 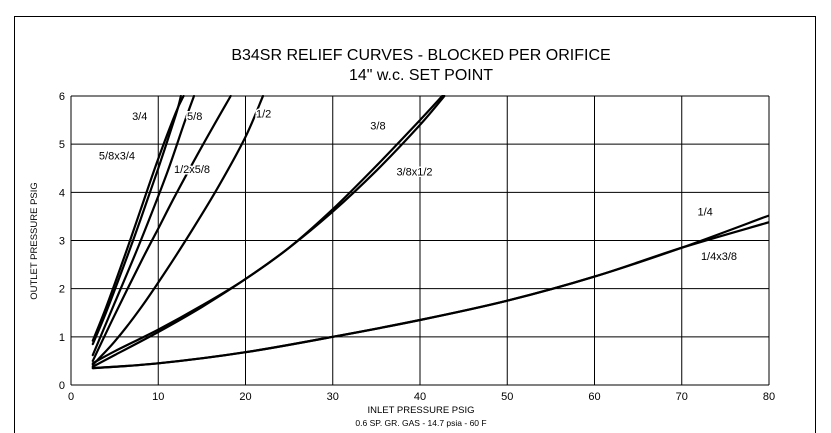 I want to click on curve-label: 5/8x3/4, so click(x=117, y=157).